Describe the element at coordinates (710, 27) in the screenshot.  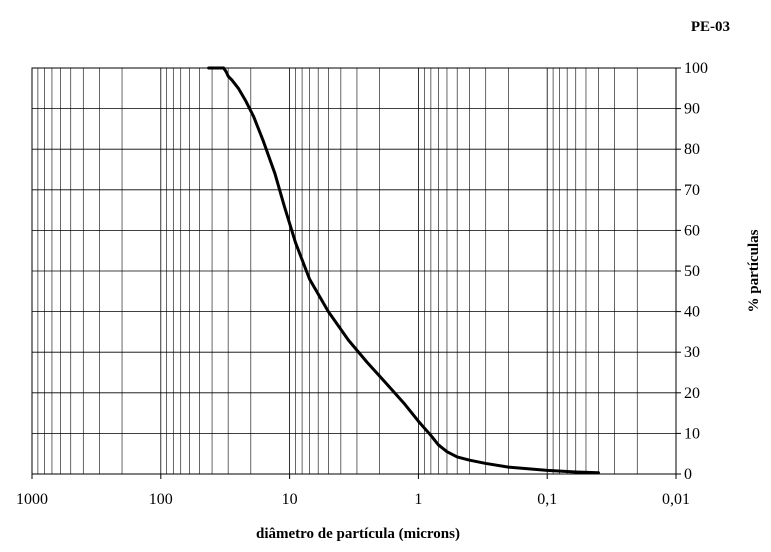
I see `chart-title: PE-03` at that location.